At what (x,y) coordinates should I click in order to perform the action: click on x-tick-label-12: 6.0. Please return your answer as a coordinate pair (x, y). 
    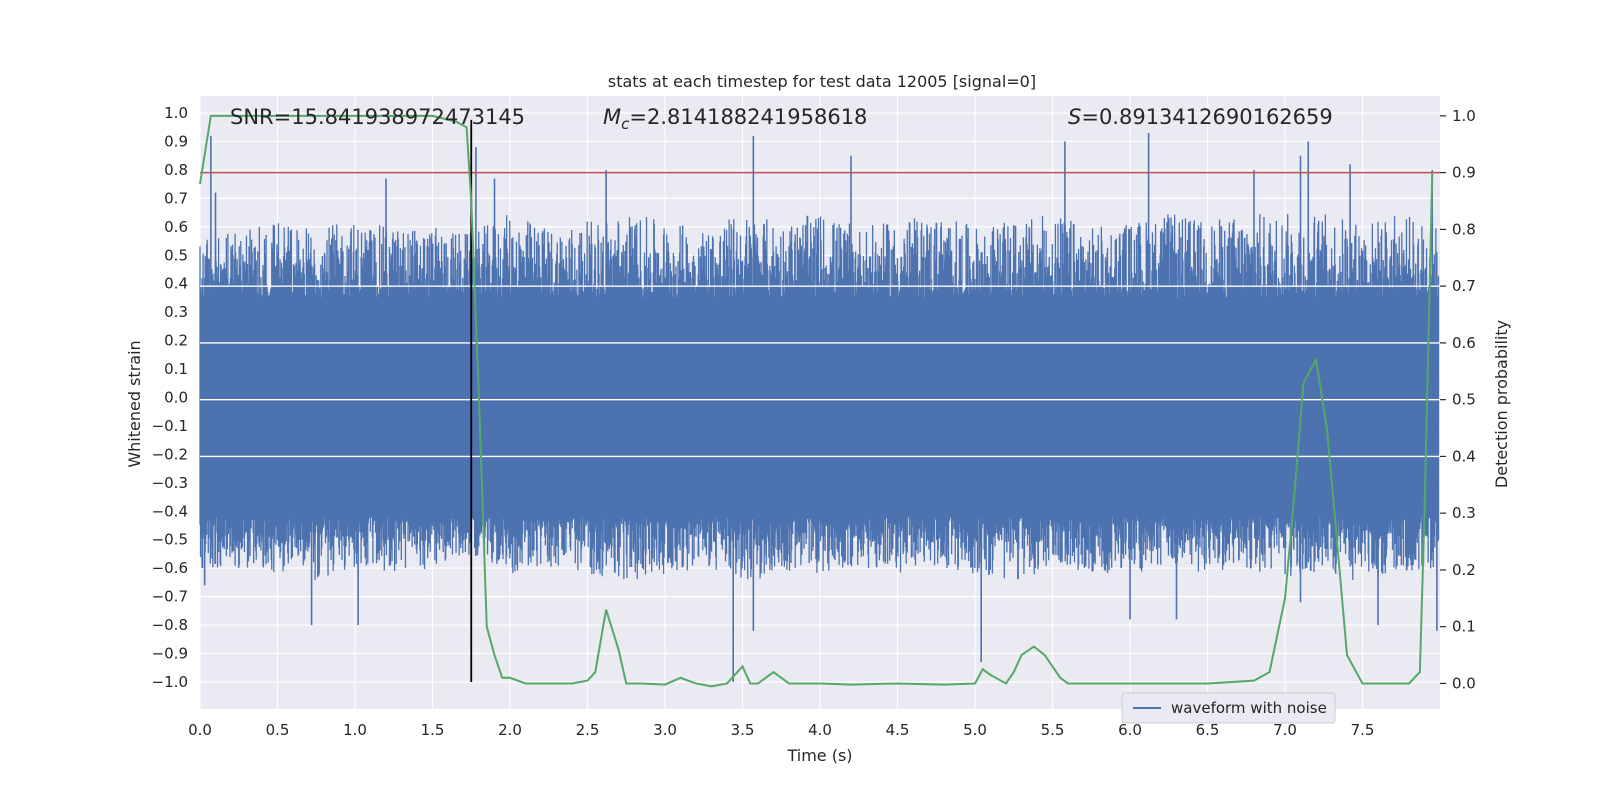
    Looking at the image, I should click on (1130, 730).